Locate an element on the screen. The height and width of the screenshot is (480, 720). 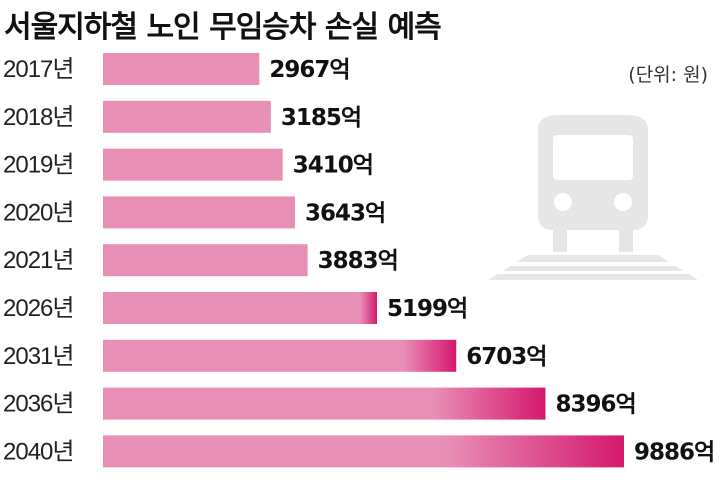
value-label: 6703억 is located at coordinates (506, 357).